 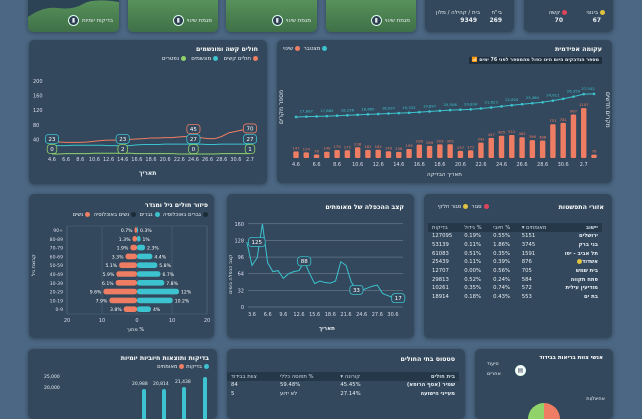 I want to click on calendar-icon: ▤, so click(x=520, y=370).